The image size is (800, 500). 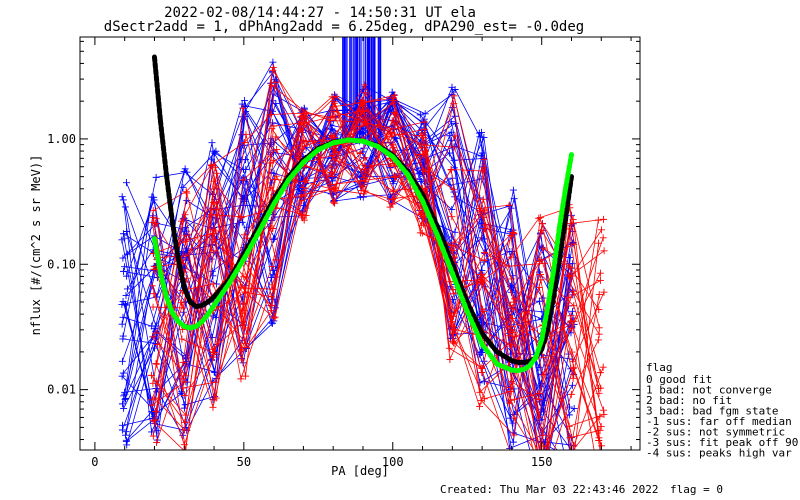 I want to click on chart-title: 2022-02-08/14:44:27 - 14:50:31 UT ela, so click(x=320, y=13).